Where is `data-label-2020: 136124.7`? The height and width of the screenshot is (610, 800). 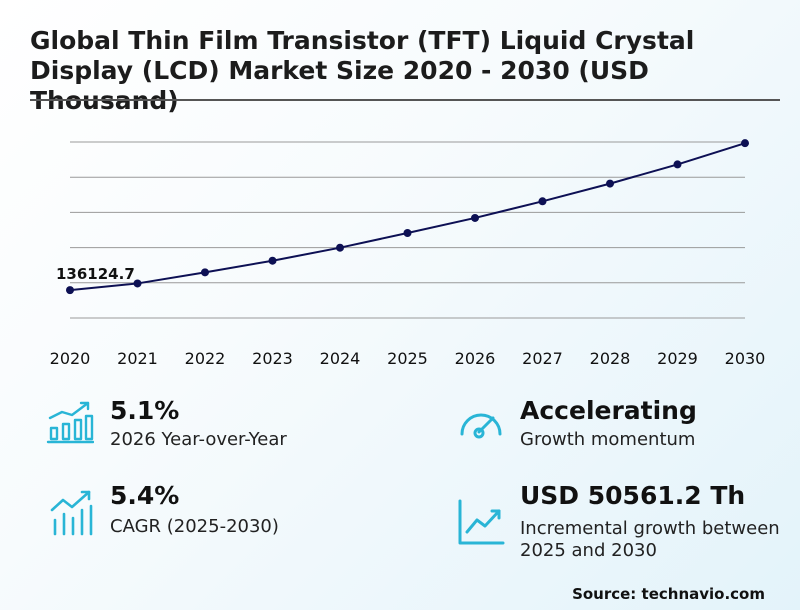
data-label-2020: 136124.7 is located at coordinates (95, 274).